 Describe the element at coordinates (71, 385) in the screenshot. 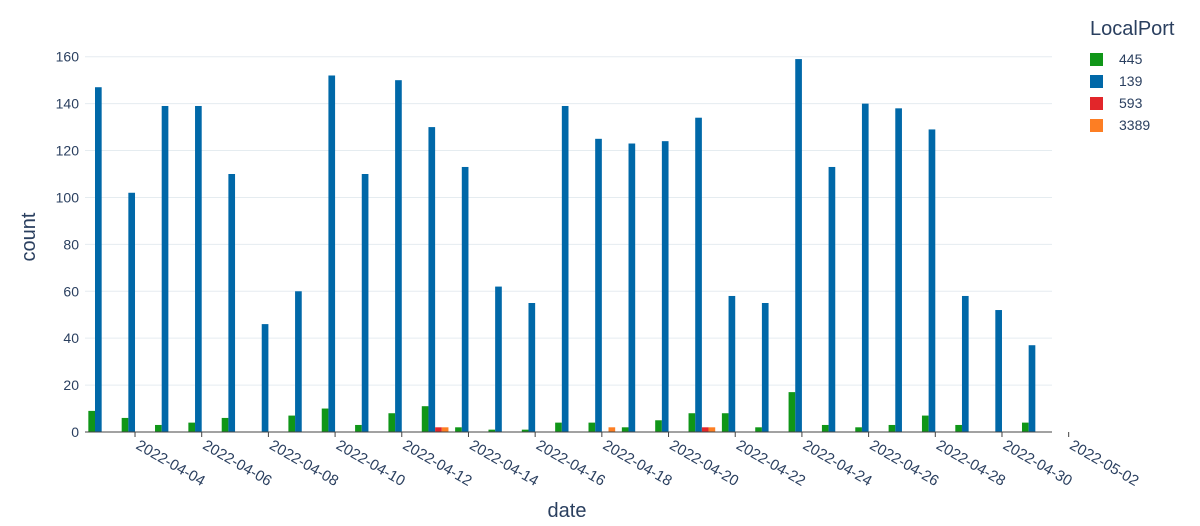

I see `y-tick-label: 20` at that location.